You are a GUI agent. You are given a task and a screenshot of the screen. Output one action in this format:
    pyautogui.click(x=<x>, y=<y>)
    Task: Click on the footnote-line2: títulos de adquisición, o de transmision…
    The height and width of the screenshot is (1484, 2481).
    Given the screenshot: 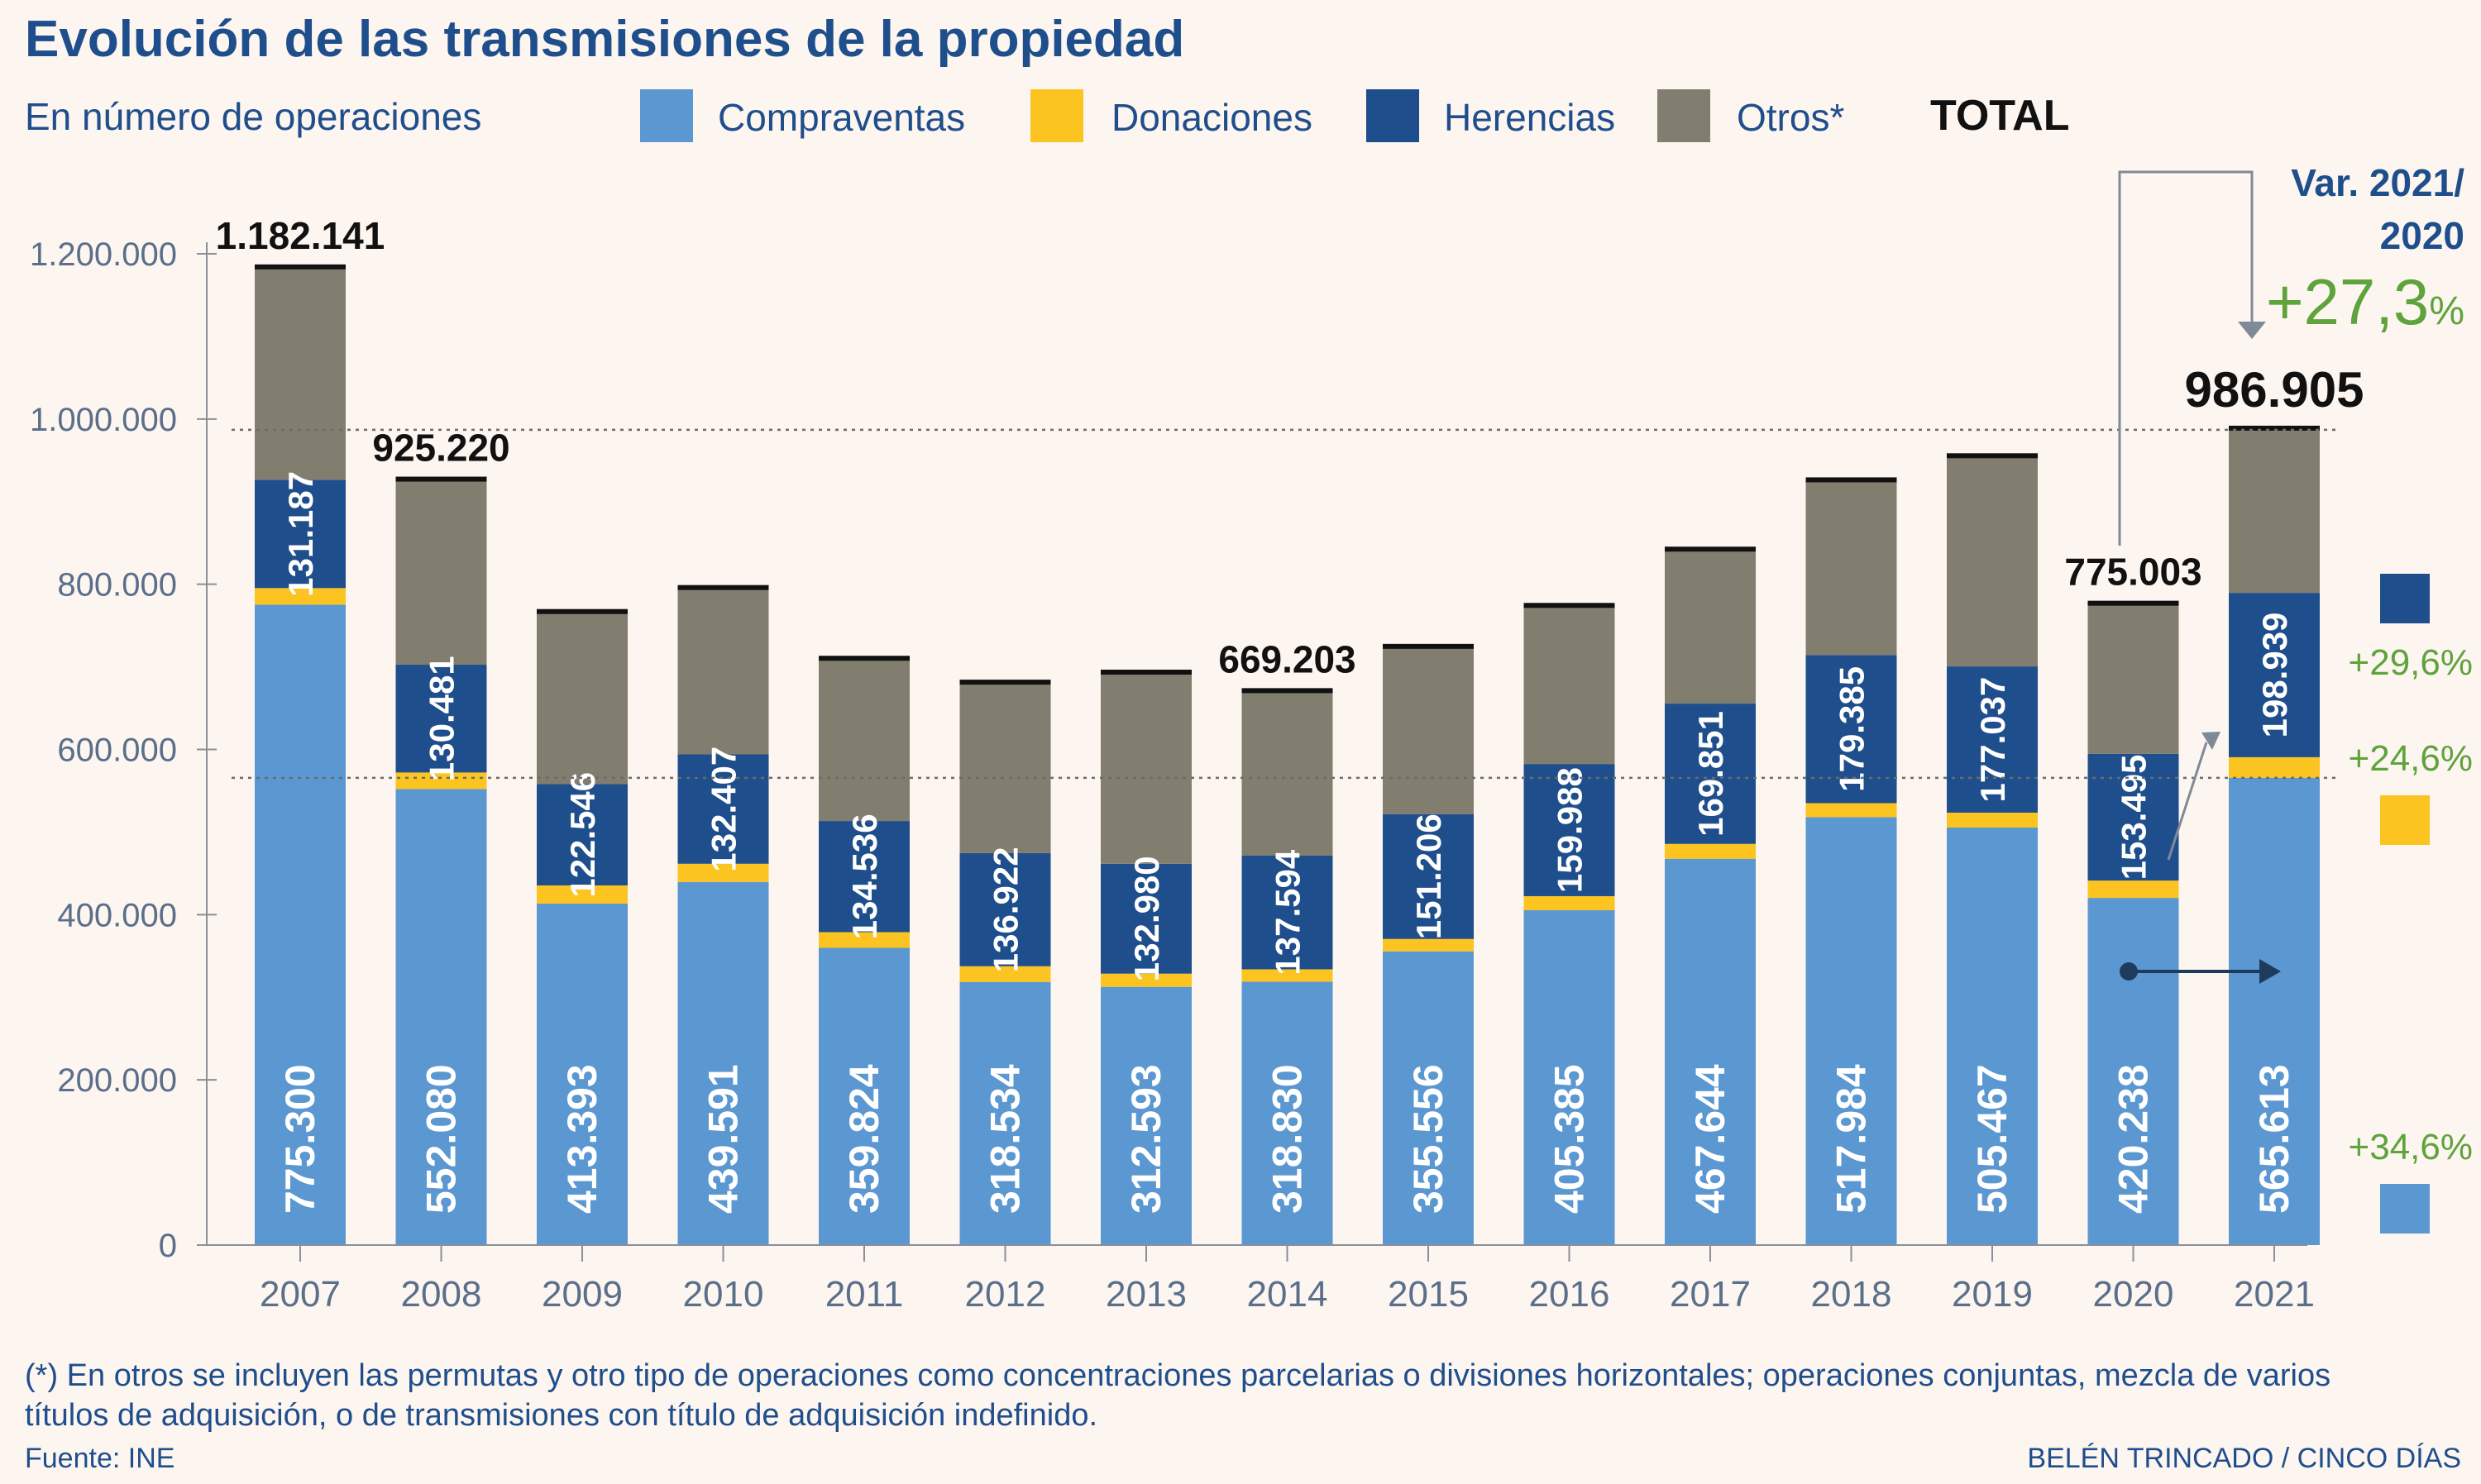 What is the action you would take?
    pyautogui.click(x=561, y=1415)
    